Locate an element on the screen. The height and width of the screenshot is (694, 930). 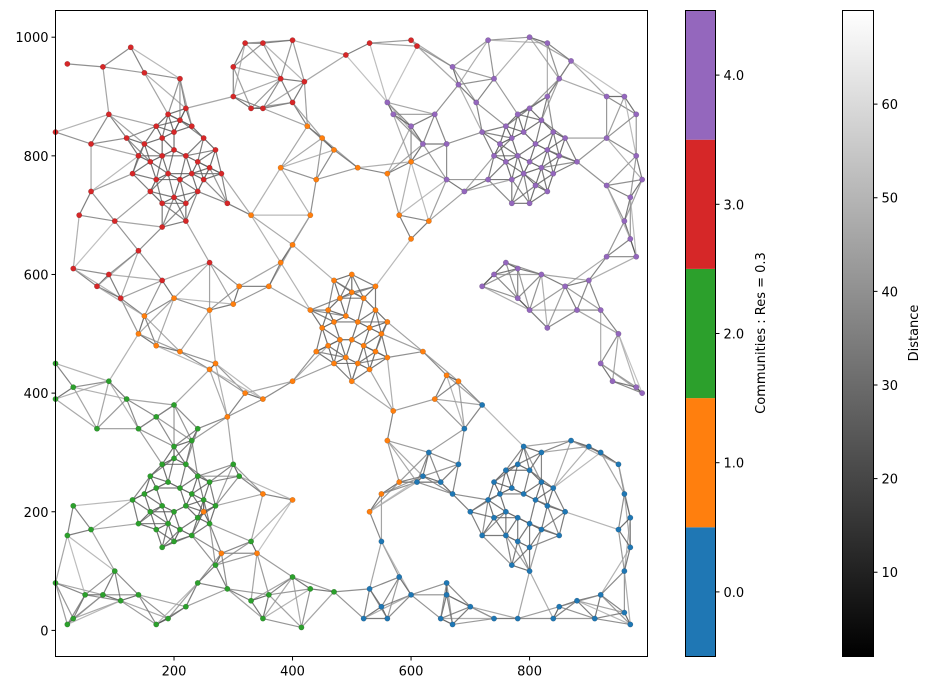
distance-tick-label: 50 is located at coordinates (890, 199).